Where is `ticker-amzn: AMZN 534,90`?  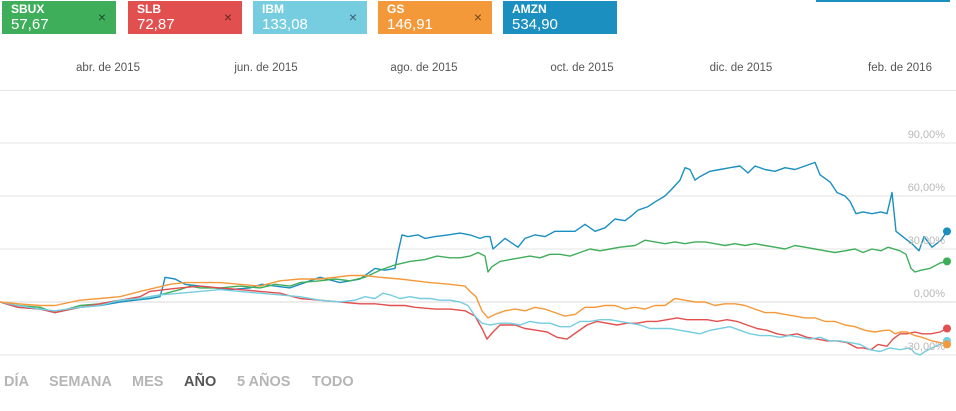 ticker-amzn: AMZN 534,90 is located at coordinates (560, 17).